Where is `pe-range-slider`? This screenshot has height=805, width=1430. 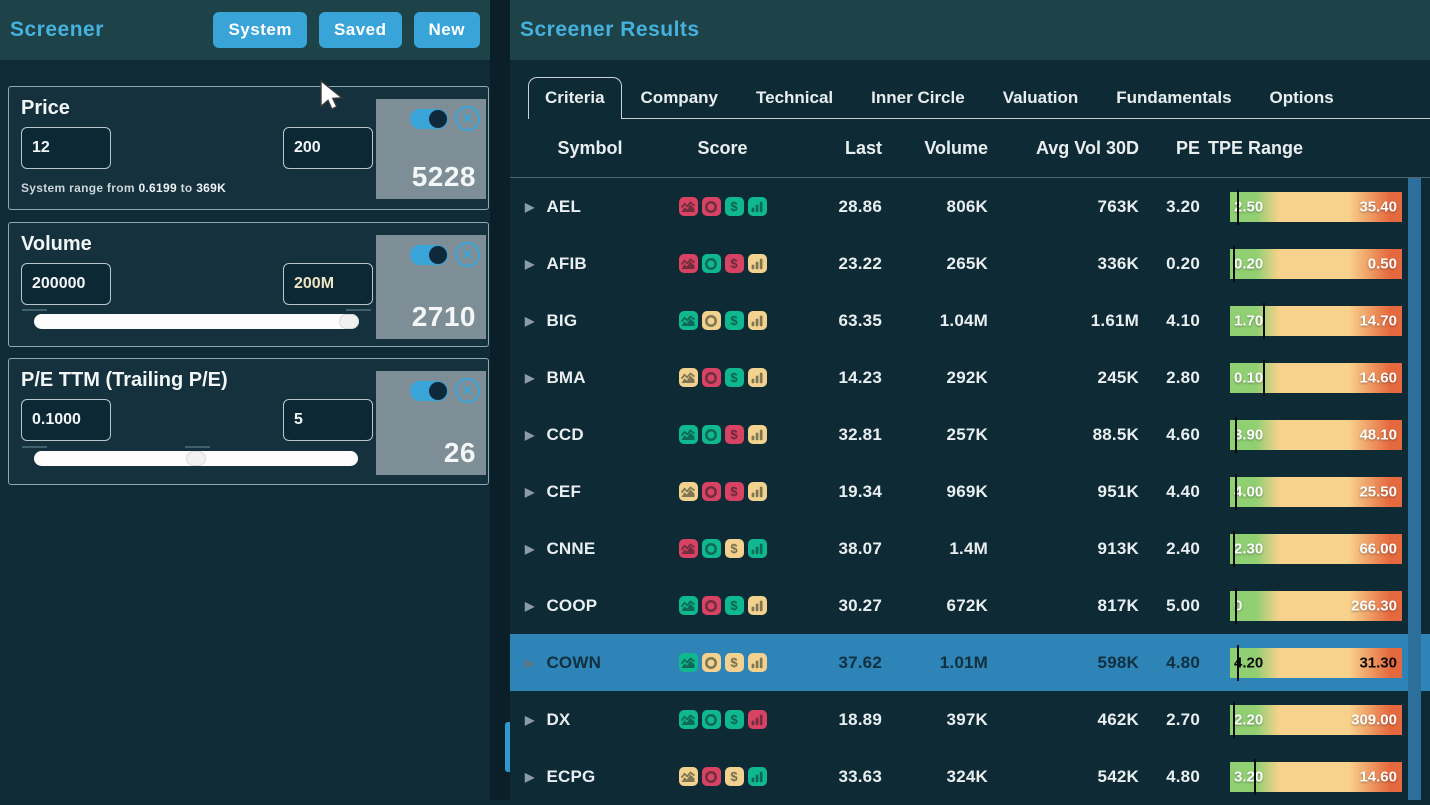 pe-range-slider is located at coordinates (196, 458).